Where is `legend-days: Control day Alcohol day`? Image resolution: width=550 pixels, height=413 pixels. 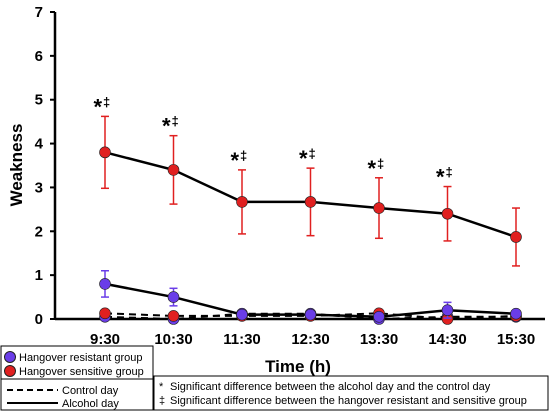 legend-days: Control day Alcohol day is located at coordinates (77, 394).